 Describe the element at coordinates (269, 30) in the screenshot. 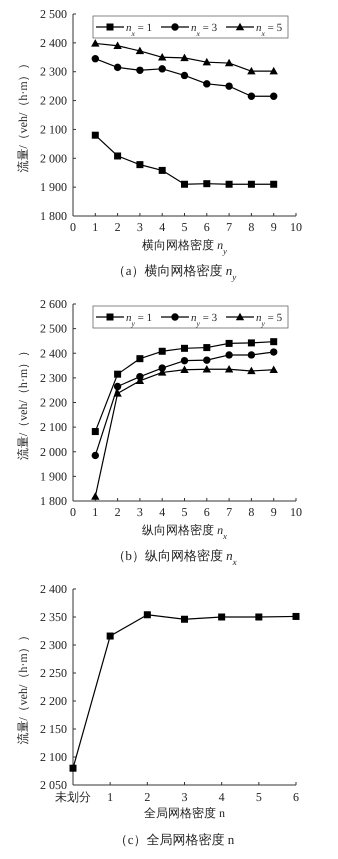

I see `legend-label: n$_{x}$ = 5` at that location.